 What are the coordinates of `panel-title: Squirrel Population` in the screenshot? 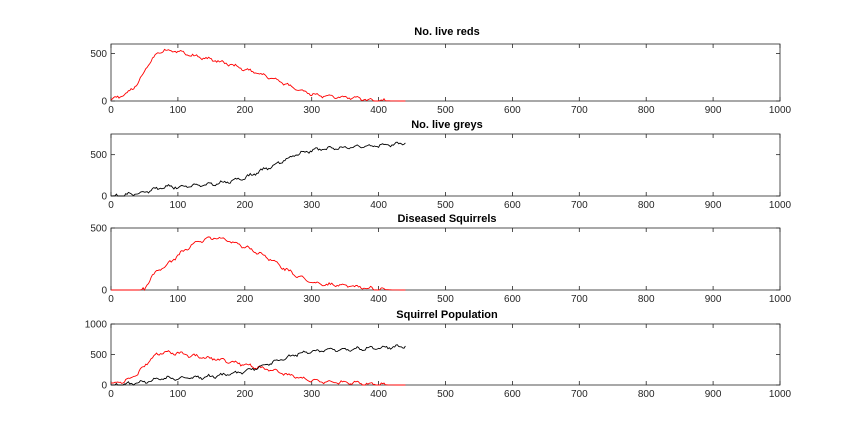 It's located at (447, 315).